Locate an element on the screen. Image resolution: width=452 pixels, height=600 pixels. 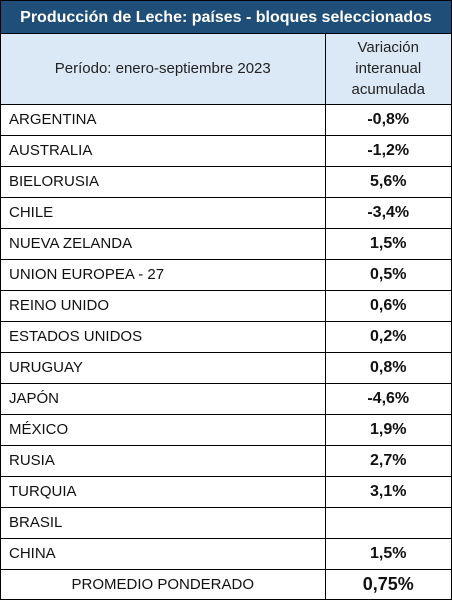
variation-cell: 0,6% is located at coordinates (387, 305).